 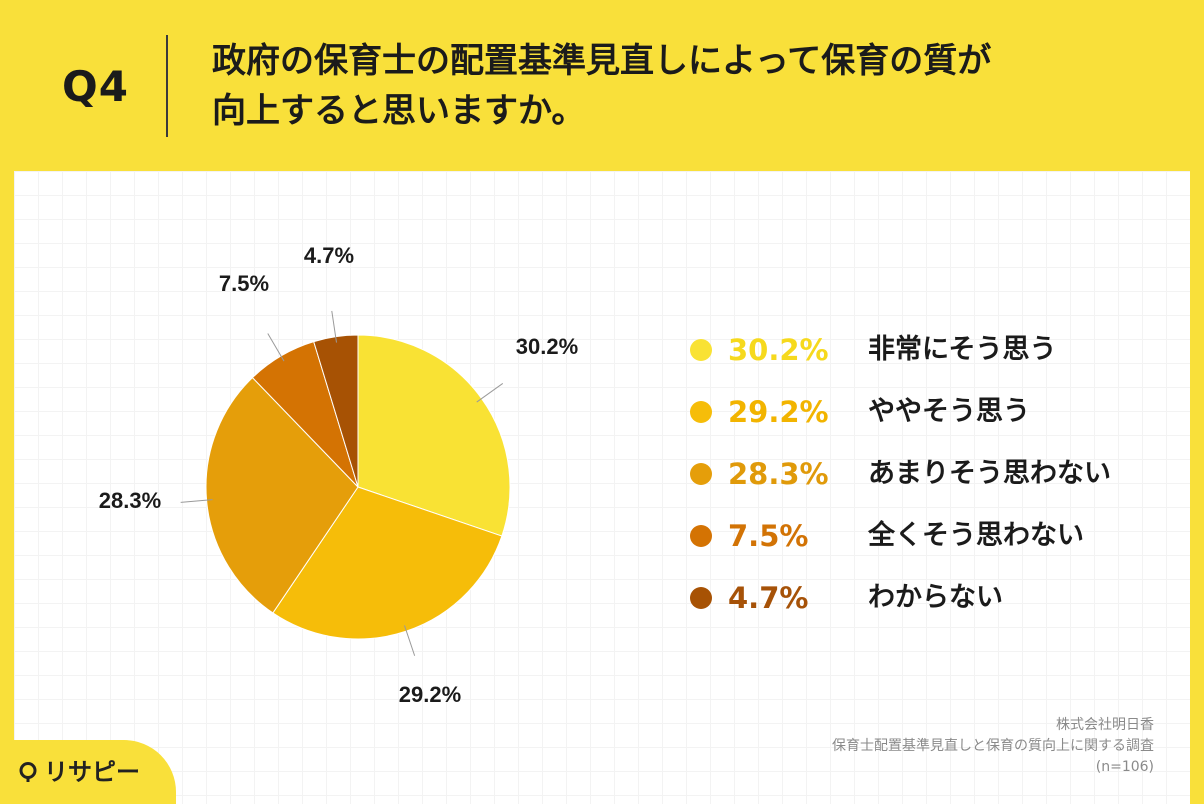 I want to click on legend-item: 4.7% わからない, so click(x=930, y=598).